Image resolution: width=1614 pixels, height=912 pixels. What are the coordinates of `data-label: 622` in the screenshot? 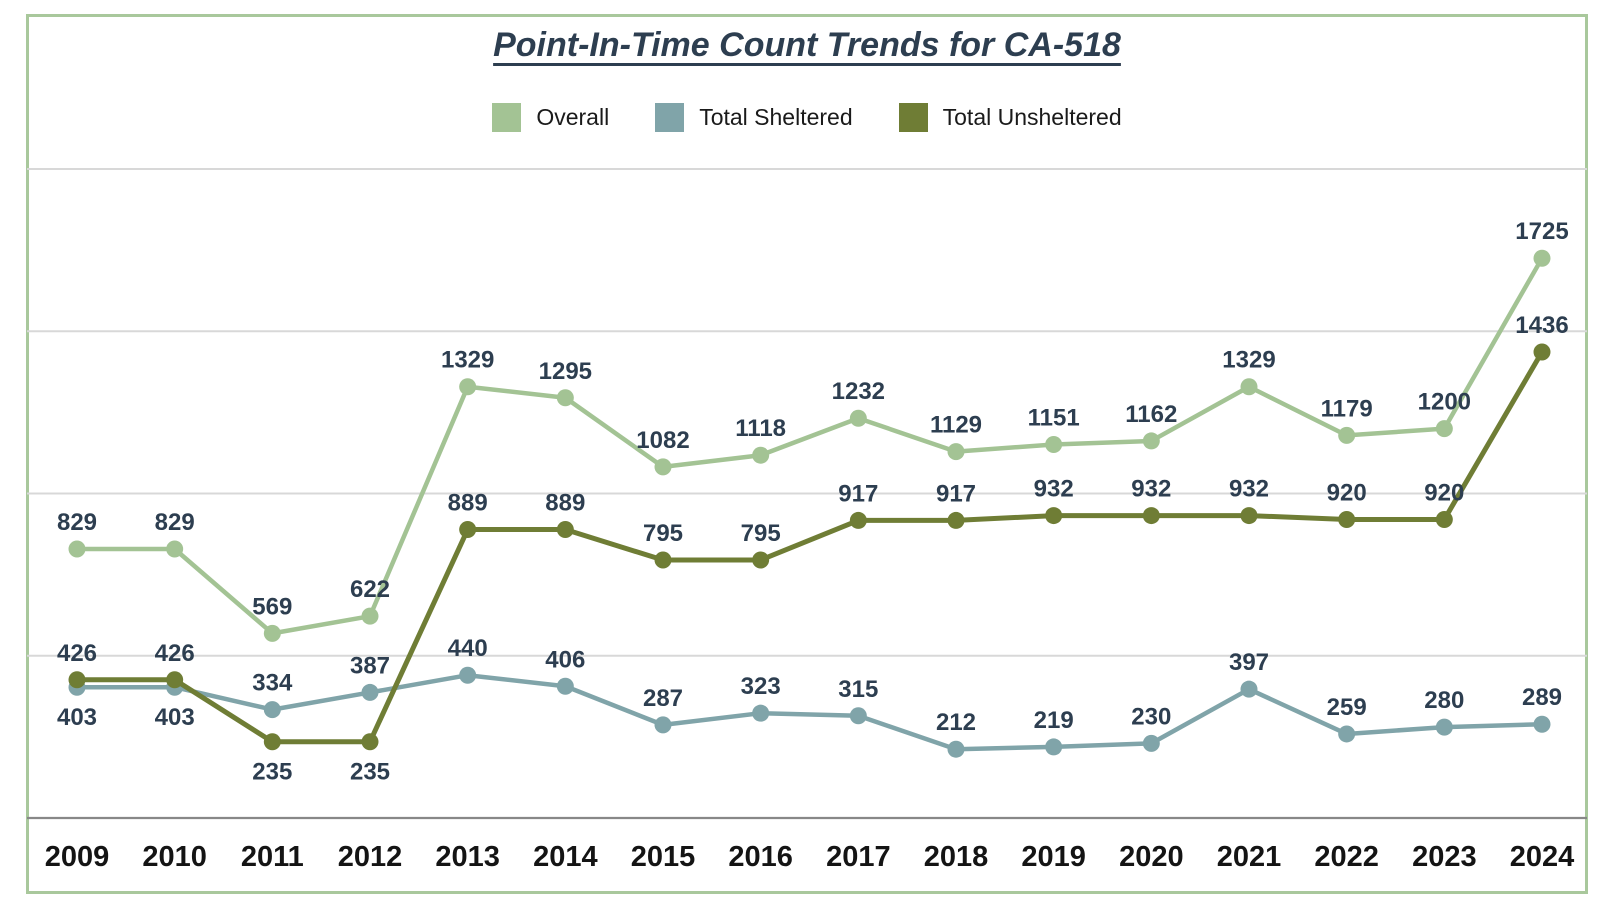 It's located at (370, 589).